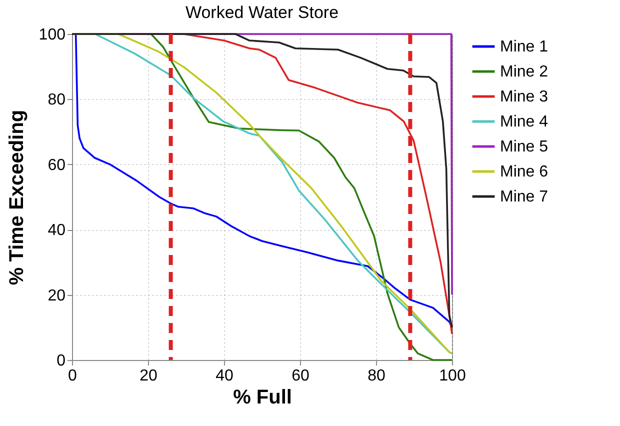 The width and height of the screenshot is (620, 426). Describe the element at coordinates (149, 376) in the screenshot. I see `x-tick-label: 20` at that location.